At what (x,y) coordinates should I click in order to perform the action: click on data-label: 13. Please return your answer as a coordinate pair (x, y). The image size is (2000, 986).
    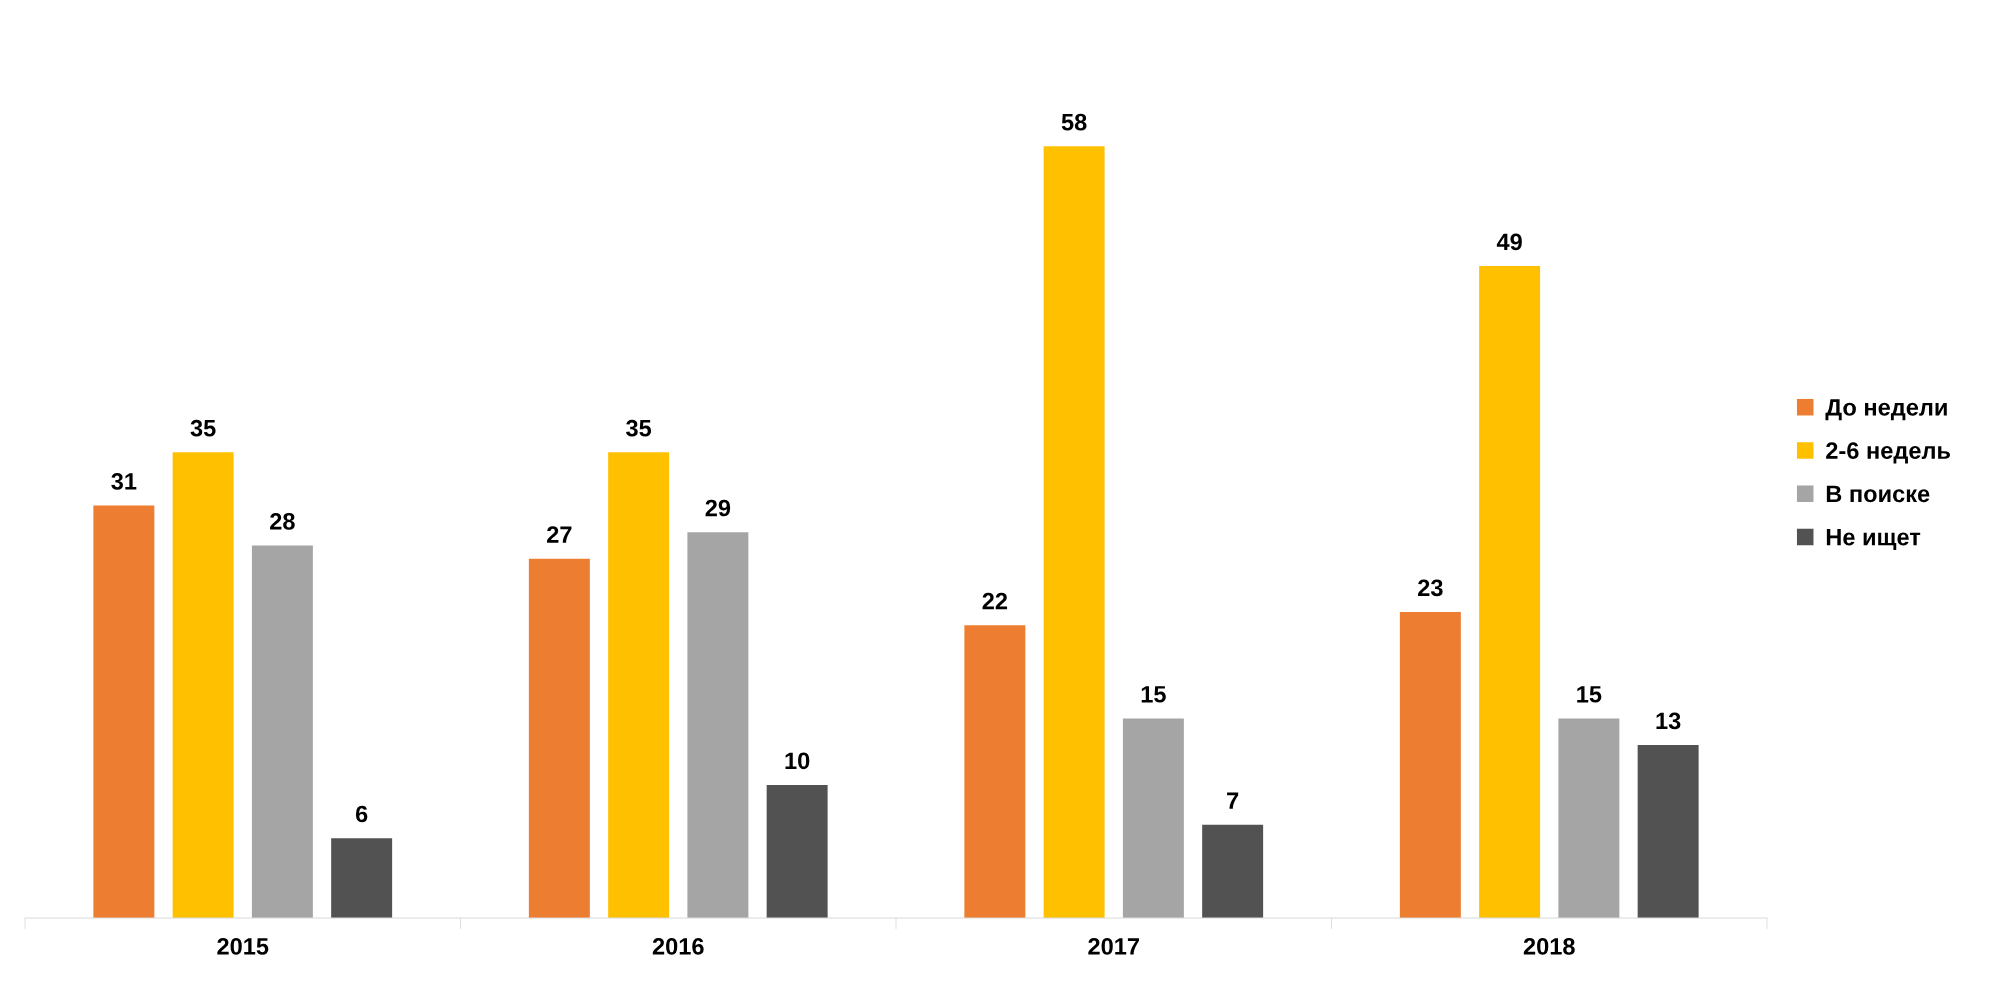
    Looking at the image, I should click on (1668, 721).